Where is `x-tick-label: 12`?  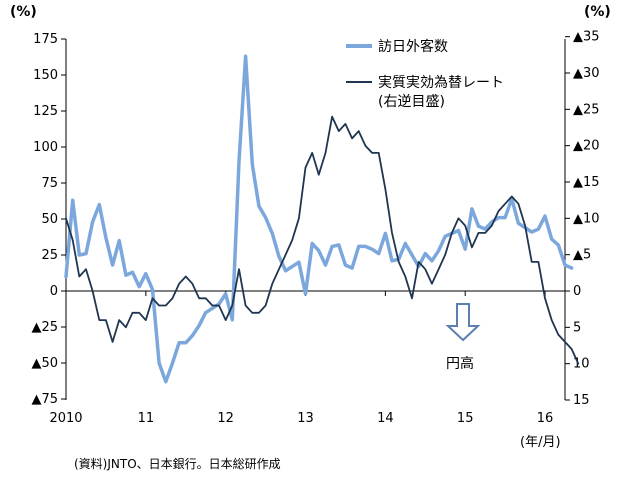 x-tick-label: 12 is located at coordinates (225, 418).